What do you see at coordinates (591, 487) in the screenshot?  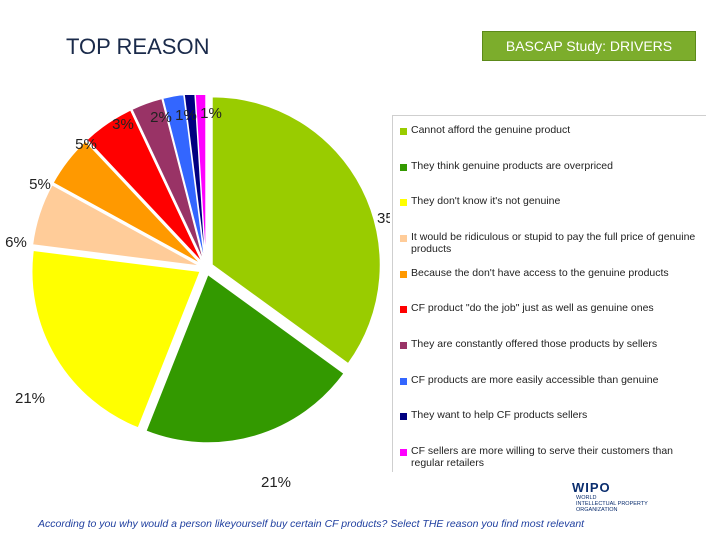 I see `logo-word: WIPO` at bounding box center [591, 487].